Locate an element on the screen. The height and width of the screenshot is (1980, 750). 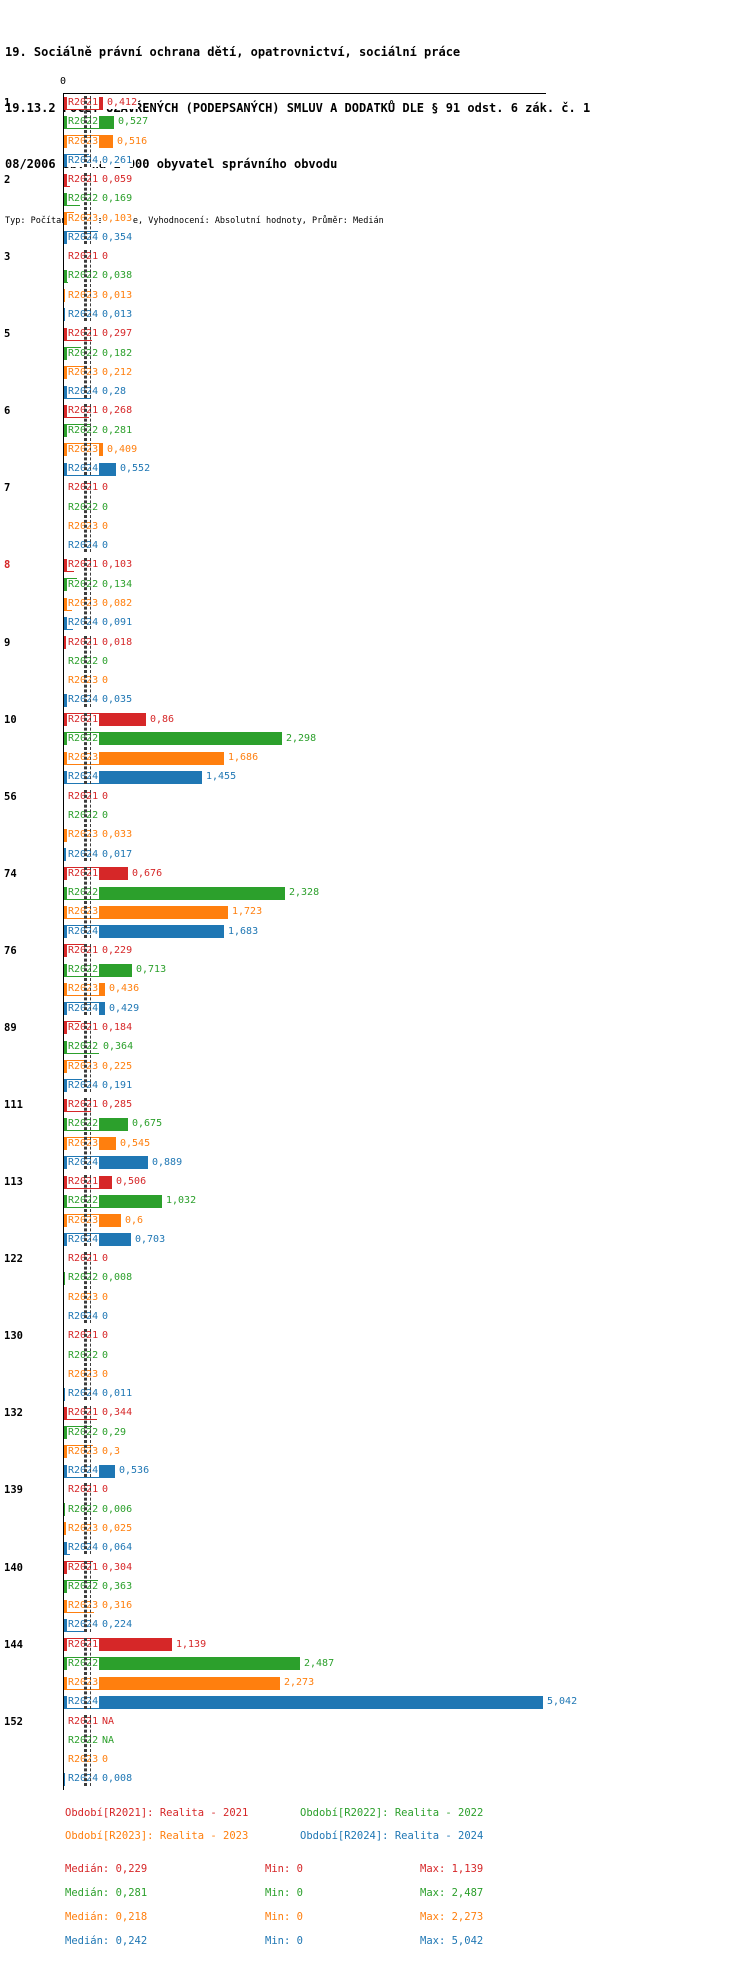
value-label: 0,184 is located at coordinates (117, 1028).